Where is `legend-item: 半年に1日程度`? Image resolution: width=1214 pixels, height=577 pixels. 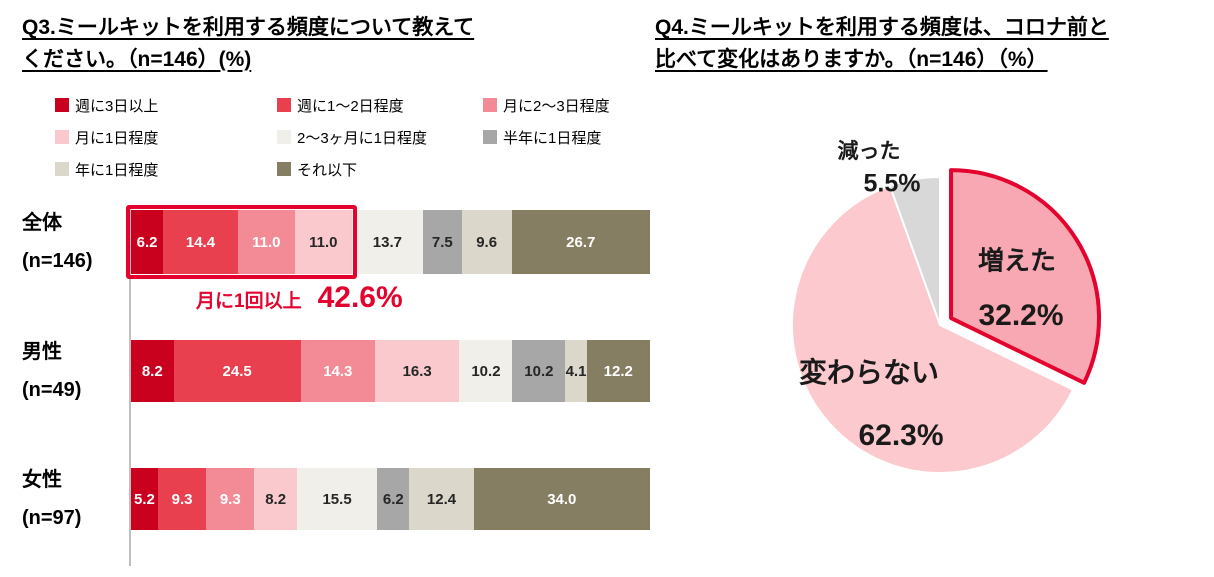 legend-item: 半年に1日程度 is located at coordinates (588, 137).